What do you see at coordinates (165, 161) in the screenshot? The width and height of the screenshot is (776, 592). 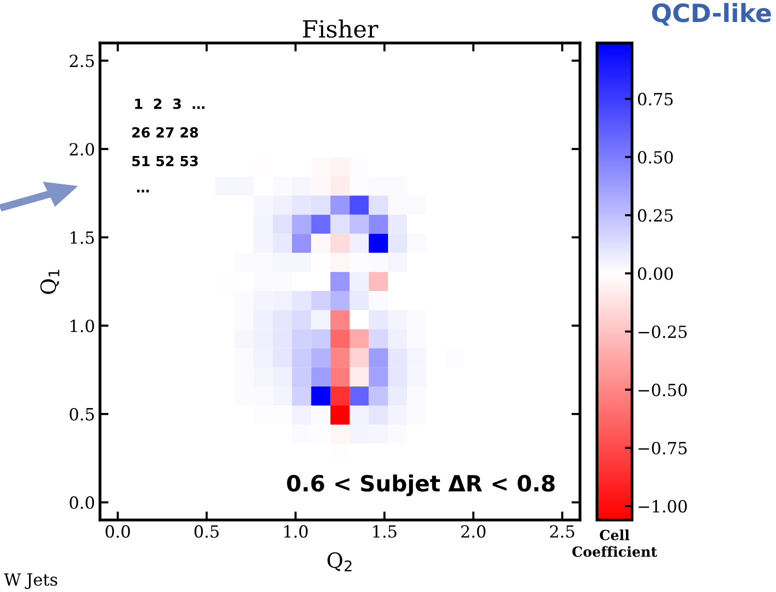 I see `annotation: 51 52 53` at bounding box center [165, 161].